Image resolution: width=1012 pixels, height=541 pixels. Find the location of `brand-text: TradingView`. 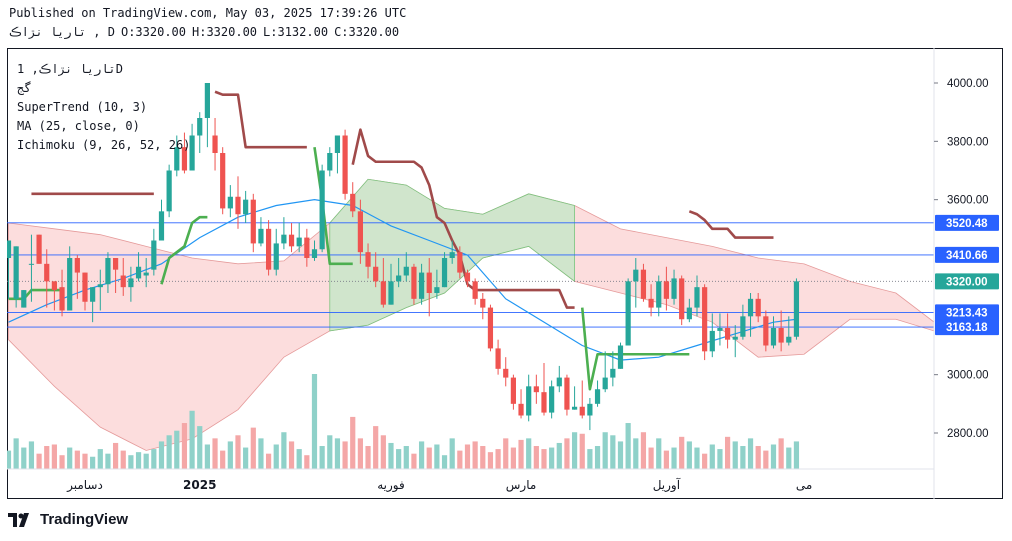

brand-text: TradingView is located at coordinates (84, 519).